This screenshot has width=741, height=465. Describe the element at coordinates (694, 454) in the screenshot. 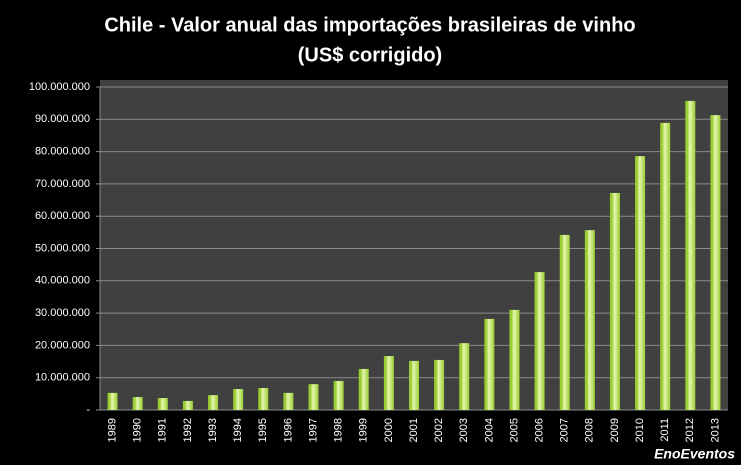

I see `watermark: EnoEventos` at that location.